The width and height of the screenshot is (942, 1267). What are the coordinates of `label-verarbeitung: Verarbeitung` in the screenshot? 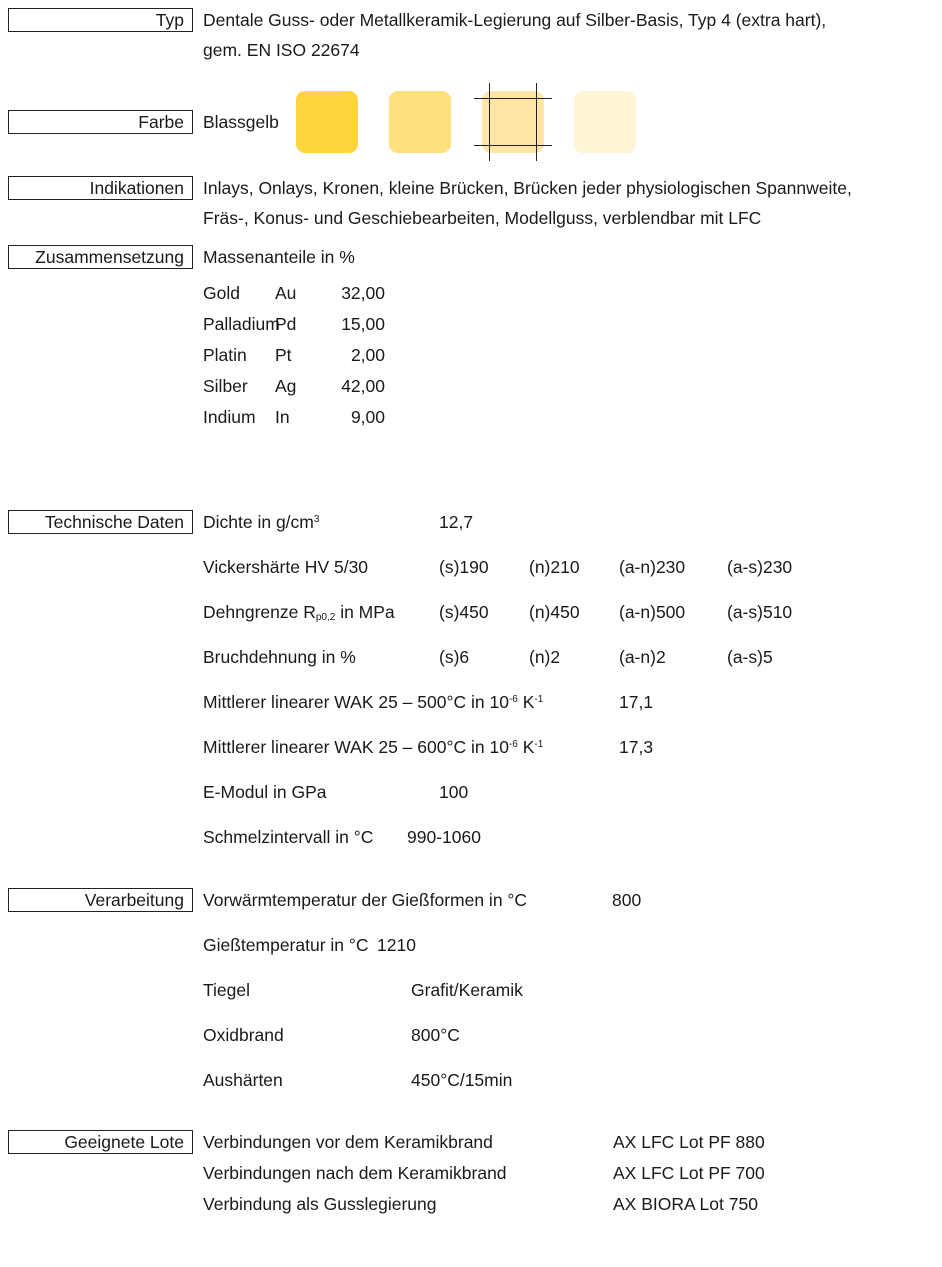 It's located at (100, 900).